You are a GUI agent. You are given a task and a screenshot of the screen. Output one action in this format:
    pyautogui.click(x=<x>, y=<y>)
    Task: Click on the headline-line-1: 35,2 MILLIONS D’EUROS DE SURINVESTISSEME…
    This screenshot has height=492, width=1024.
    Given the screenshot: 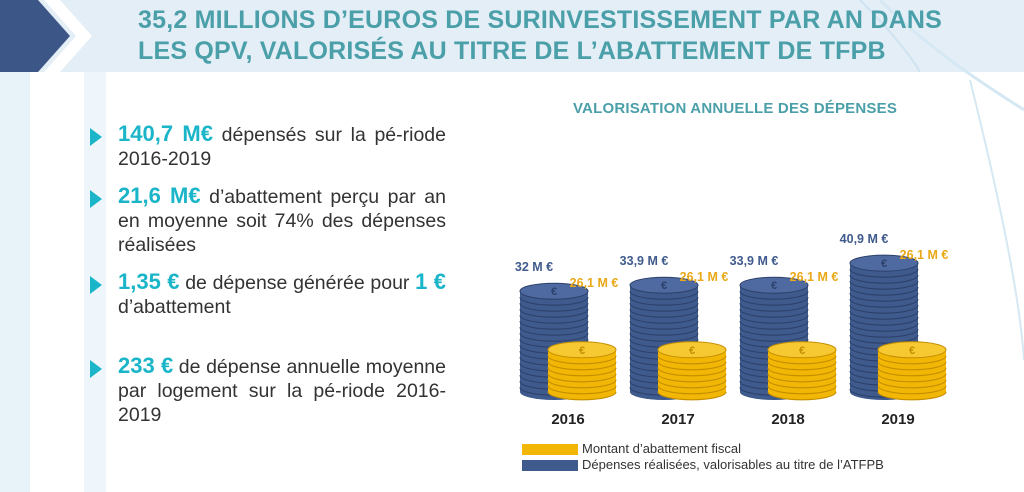 What is the action you would take?
    pyautogui.click(x=540, y=20)
    